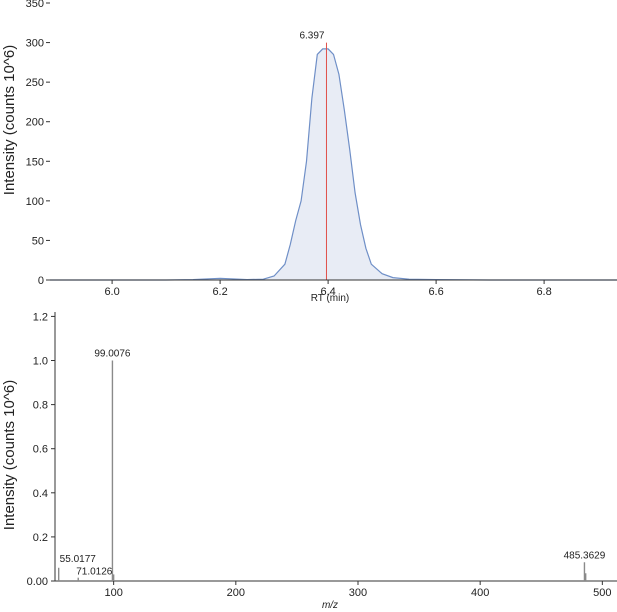  What do you see at coordinates (35, 162) in the screenshot?
I see `chromatogram-y-tick-label: 150` at bounding box center [35, 162].